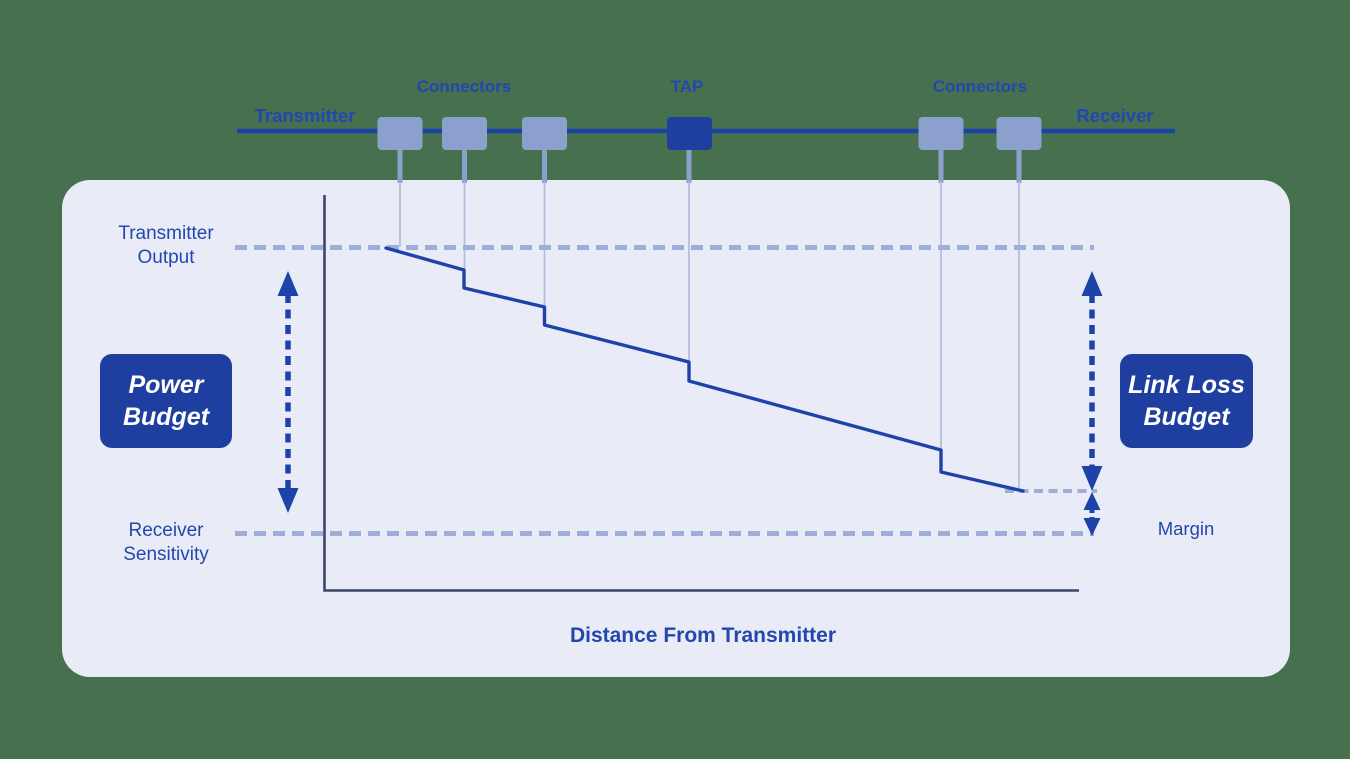  Describe the element at coordinates (166, 542) in the screenshot. I see `receiver-sensitivity-label: Receiver Sensitivity` at that location.